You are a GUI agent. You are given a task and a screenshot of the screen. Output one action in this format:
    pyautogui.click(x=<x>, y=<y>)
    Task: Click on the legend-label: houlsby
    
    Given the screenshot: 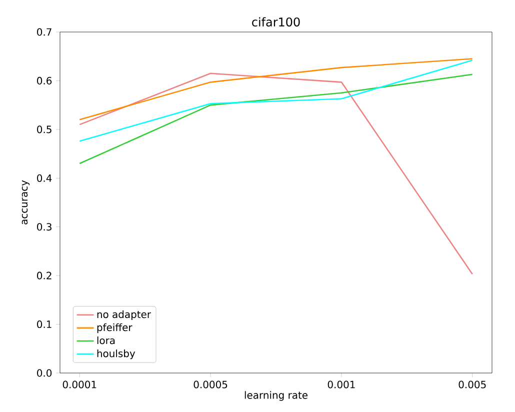 What is the action you would take?
    pyautogui.click(x=116, y=355)
    